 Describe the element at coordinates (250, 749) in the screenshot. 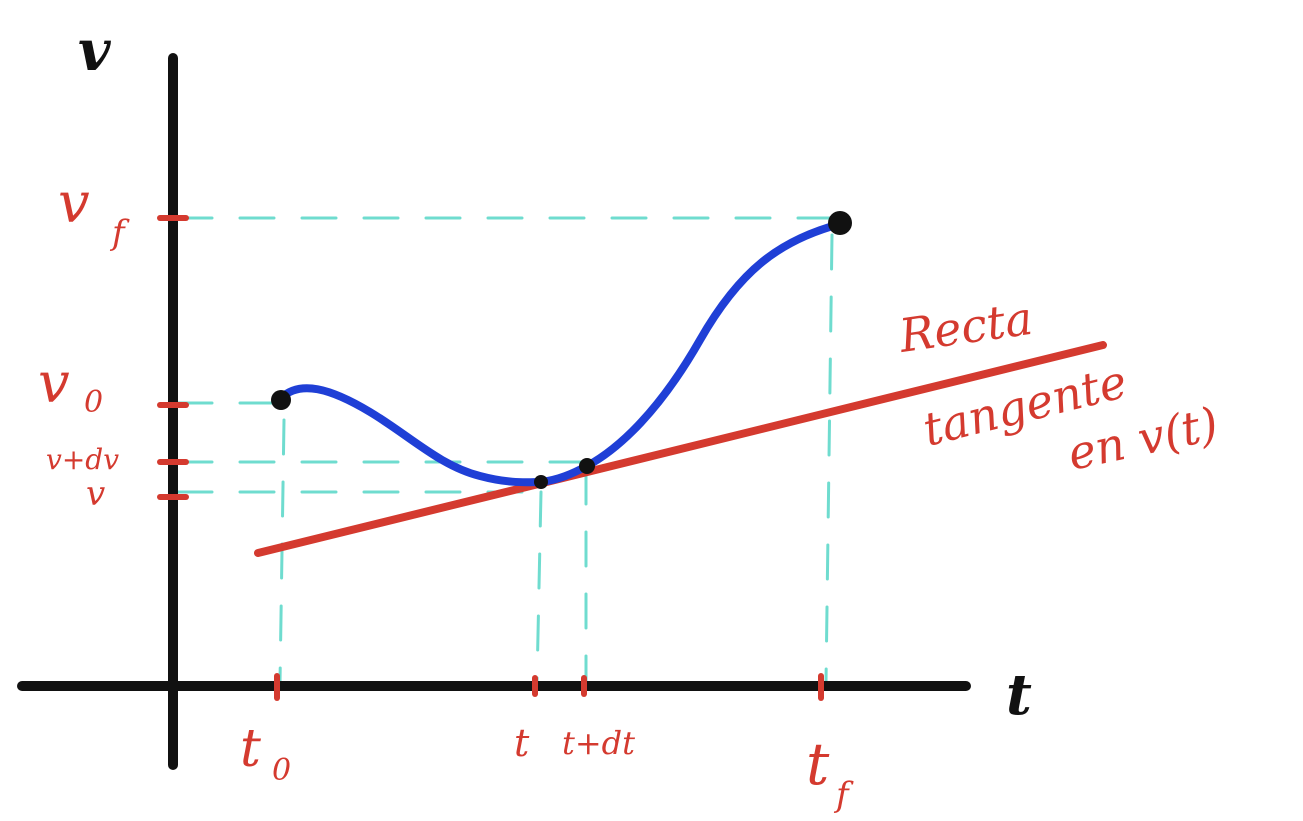

I see `label-t0: t` at that location.